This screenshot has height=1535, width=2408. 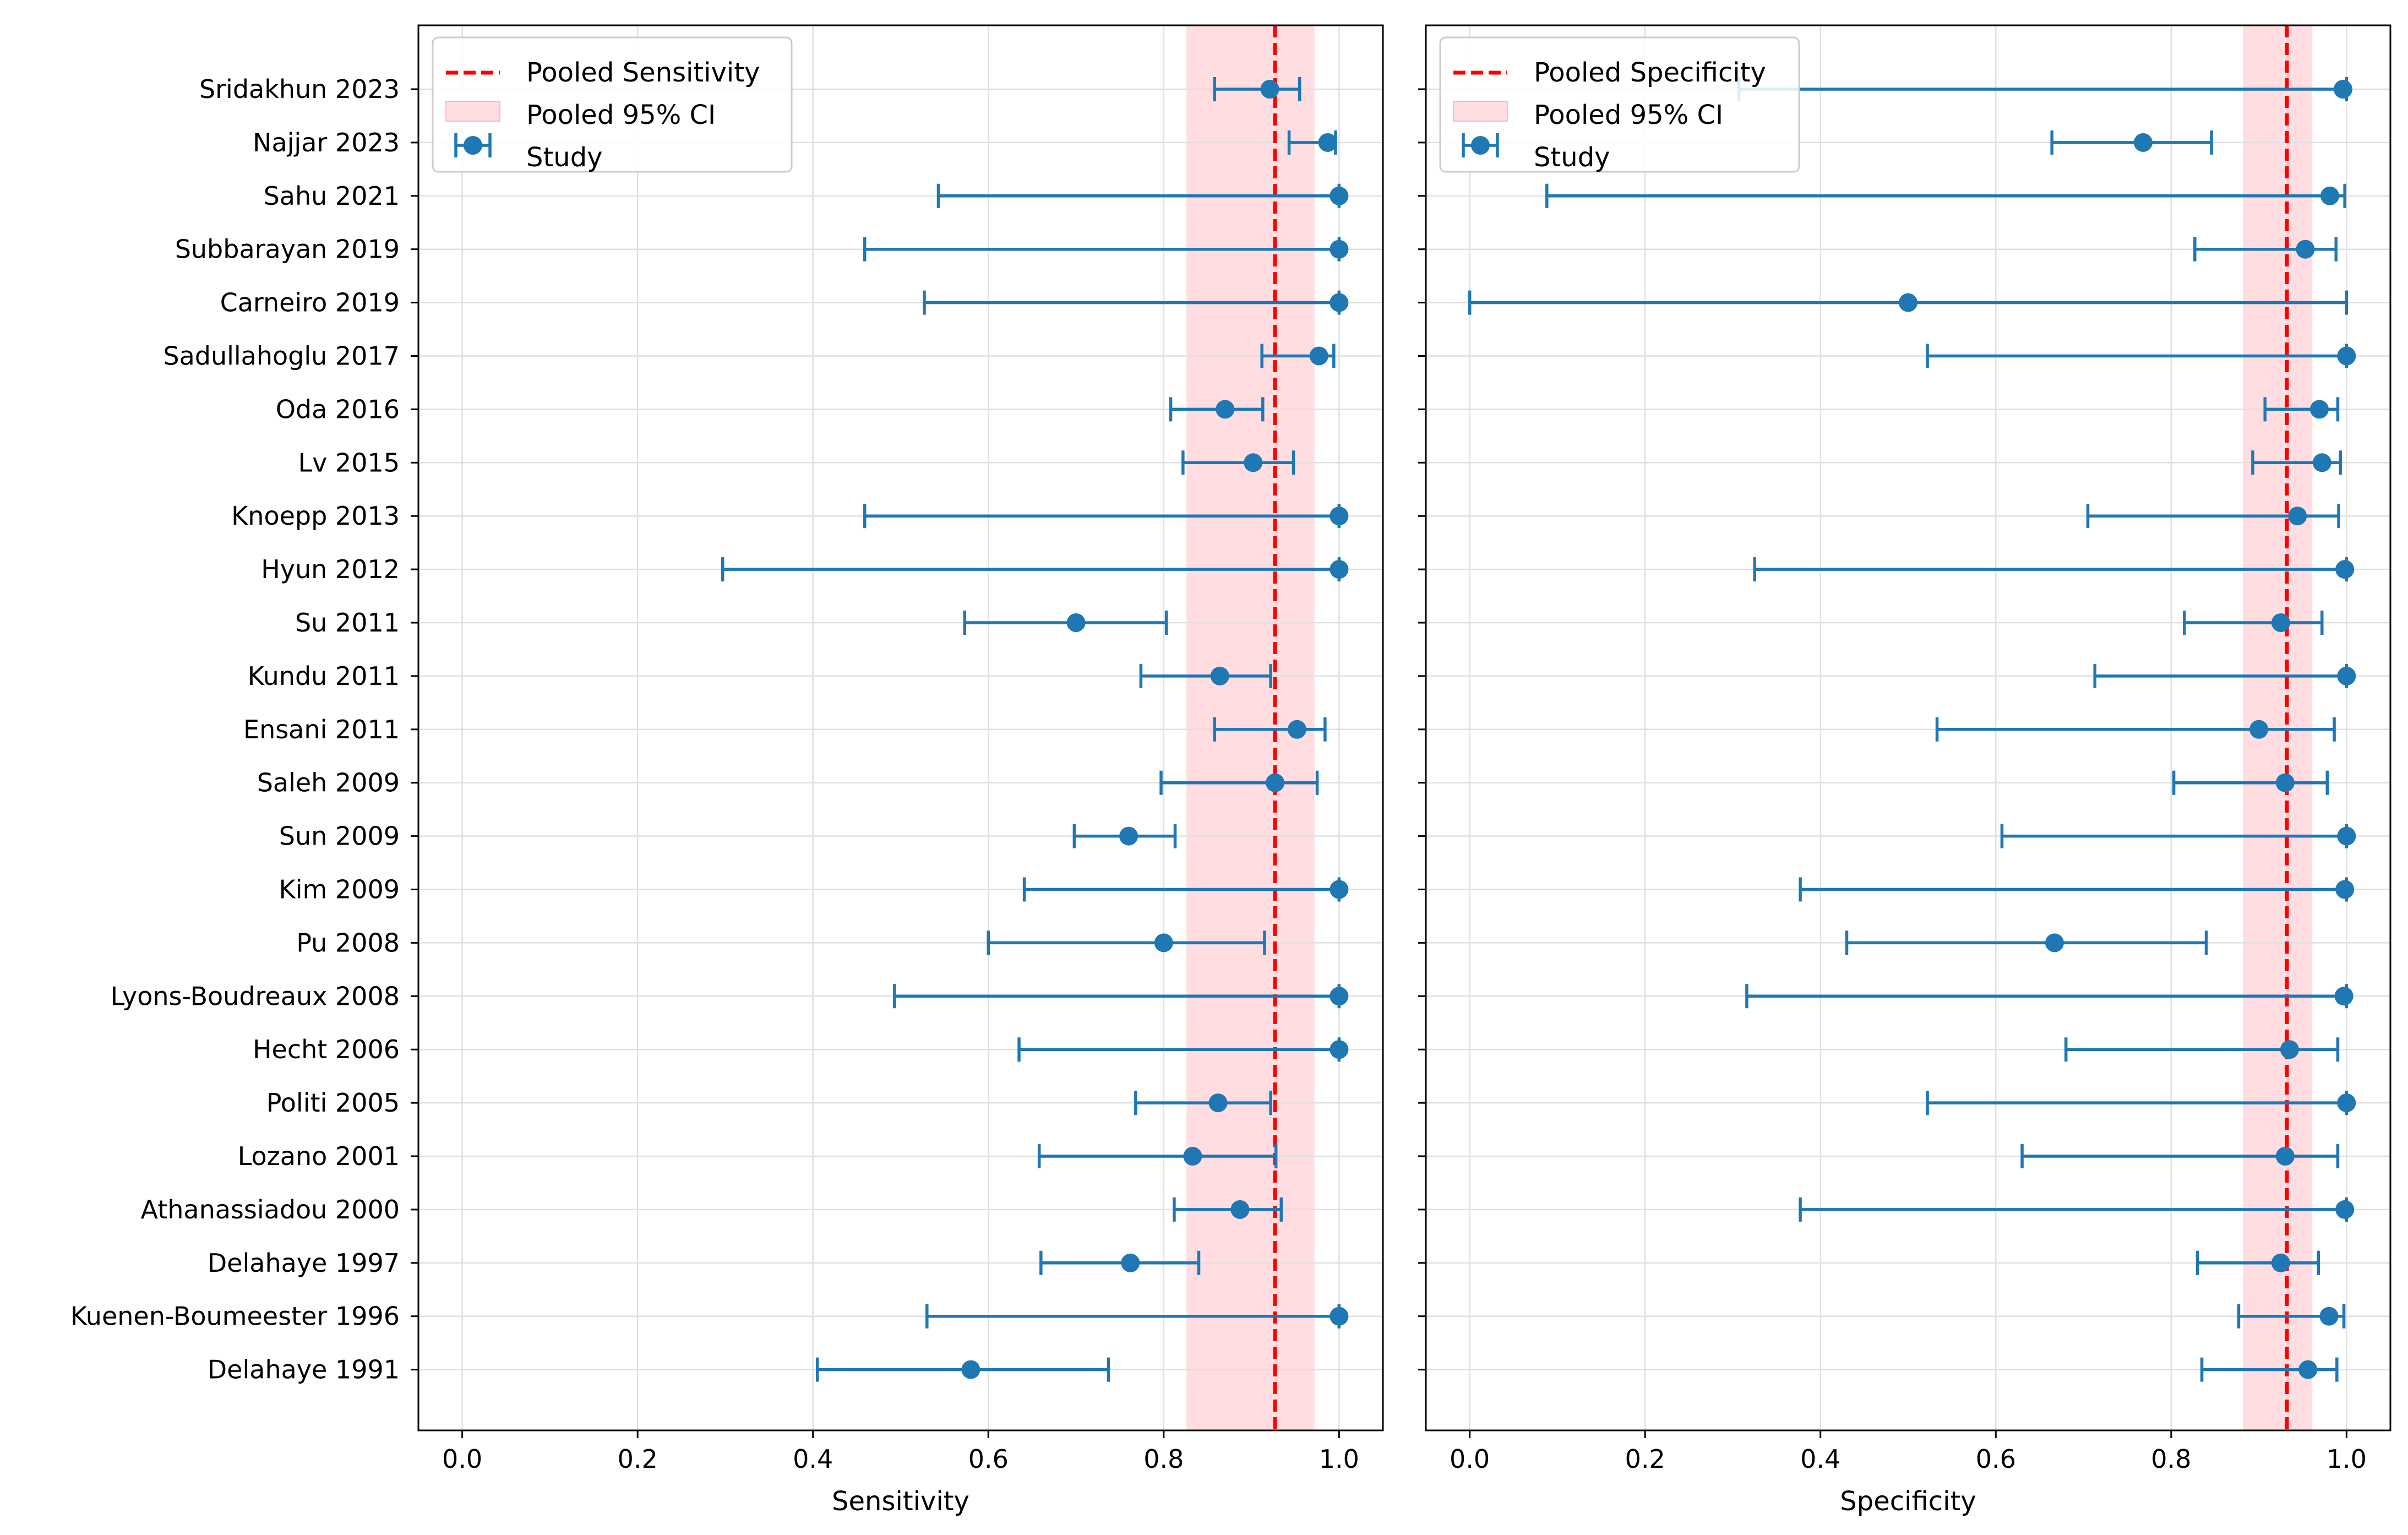 I want to click on specificity-xtick-label: 0.6, so click(x=1996, y=1459).